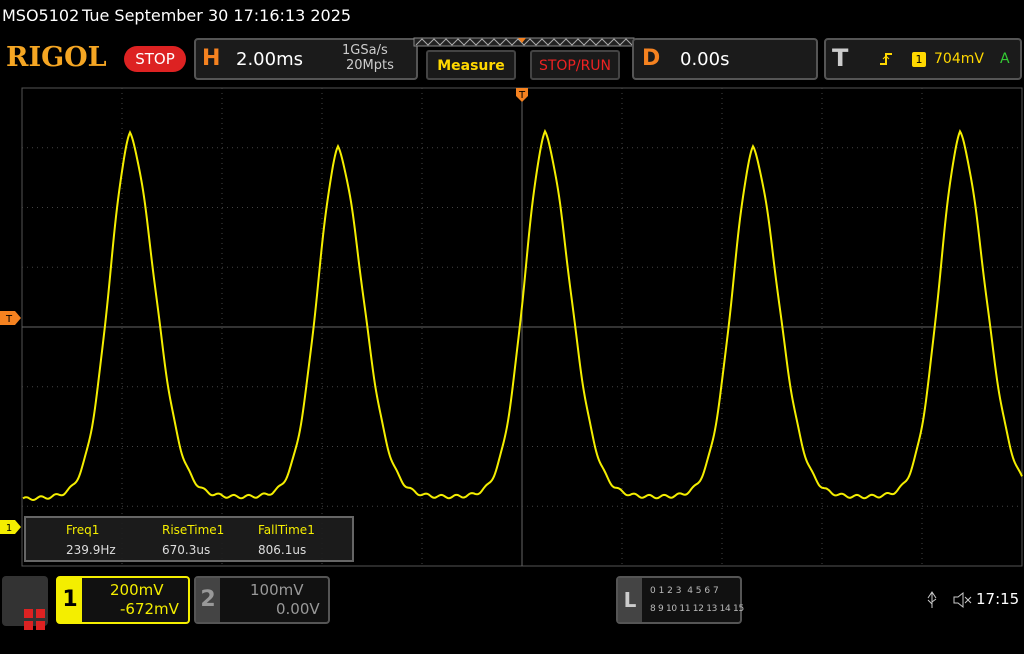  What do you see at coordinates (70, 600) in the screenshot?
I see `ch1-number: 1` at bounding box center [70, 600].